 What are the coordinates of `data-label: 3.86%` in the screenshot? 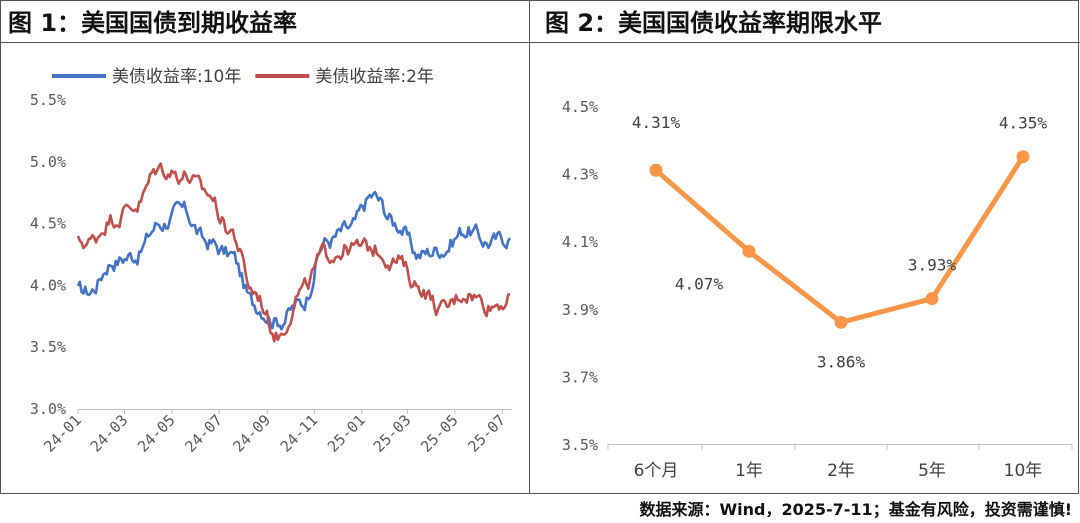 It's located at (841, 361).